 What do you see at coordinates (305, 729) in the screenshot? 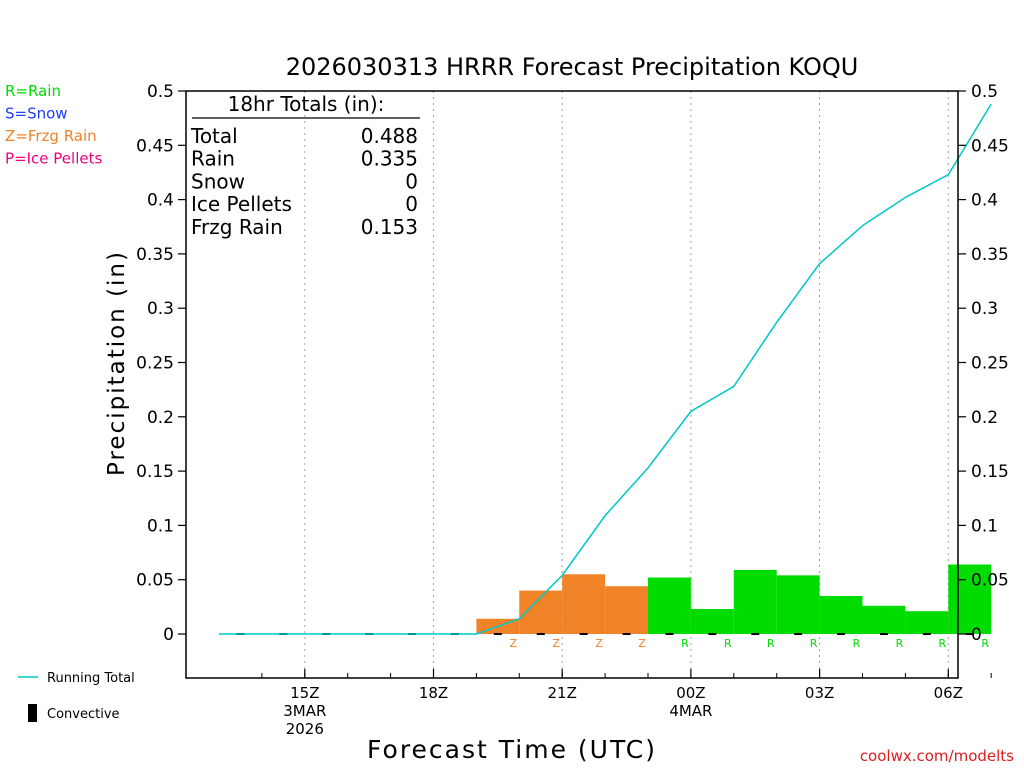
I see `x-tick-label: 2026` at bounding box center [305, 729].